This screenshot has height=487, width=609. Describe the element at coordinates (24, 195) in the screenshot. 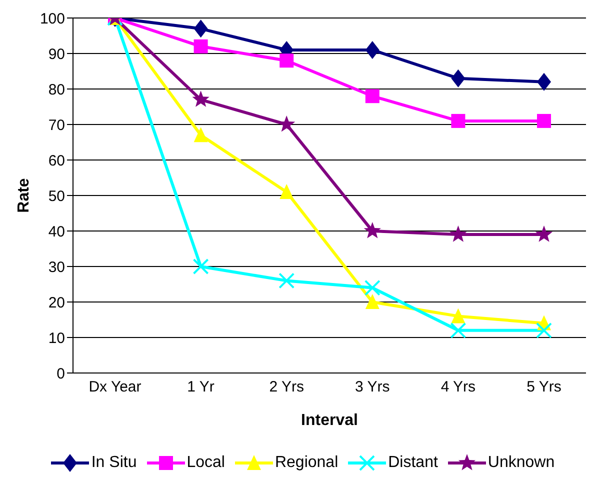

I see `y-axis-title: Rate` at that location.